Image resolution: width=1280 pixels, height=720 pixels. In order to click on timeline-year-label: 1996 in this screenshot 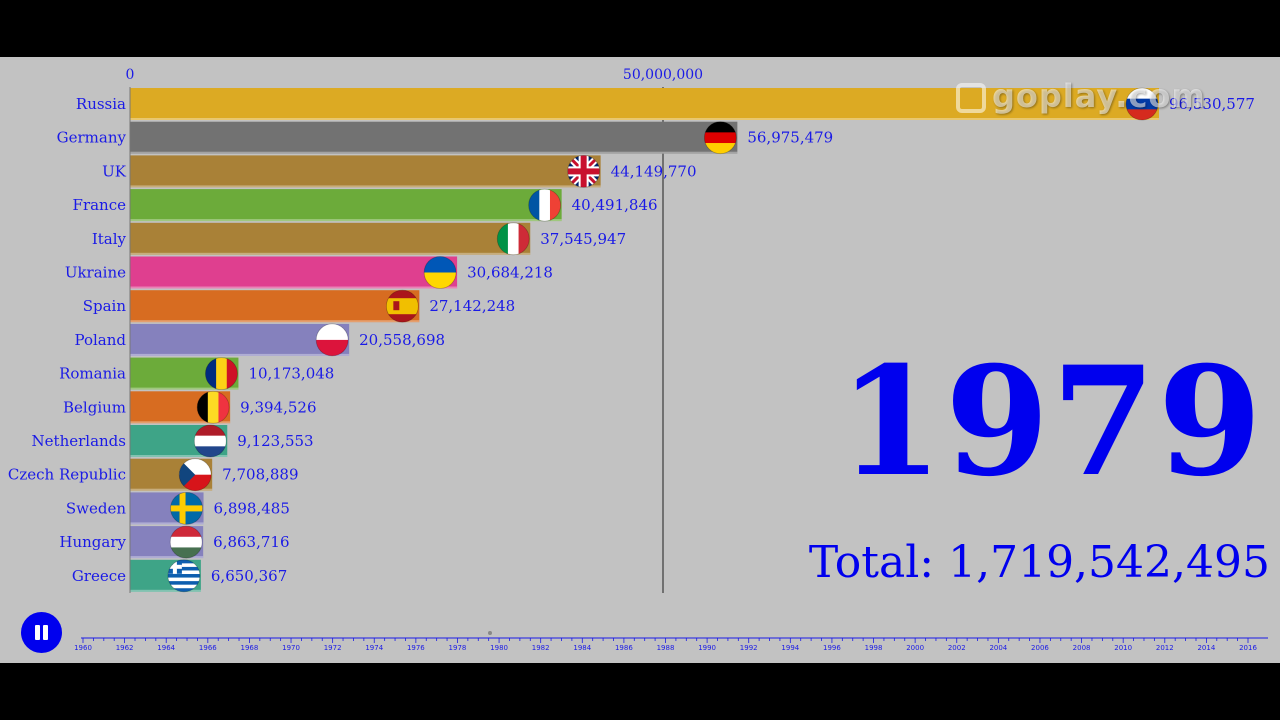, I will do `click(832, 648)`.